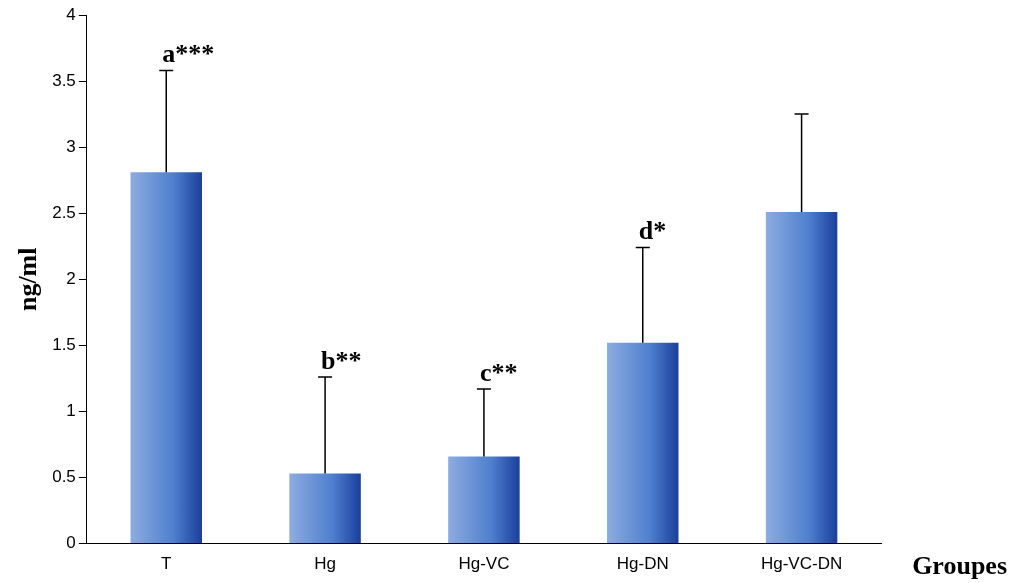  What do you see at coordinates (188, 54) in the screenshot?
I see `annotation: a***` at bounding box center [188, 54].